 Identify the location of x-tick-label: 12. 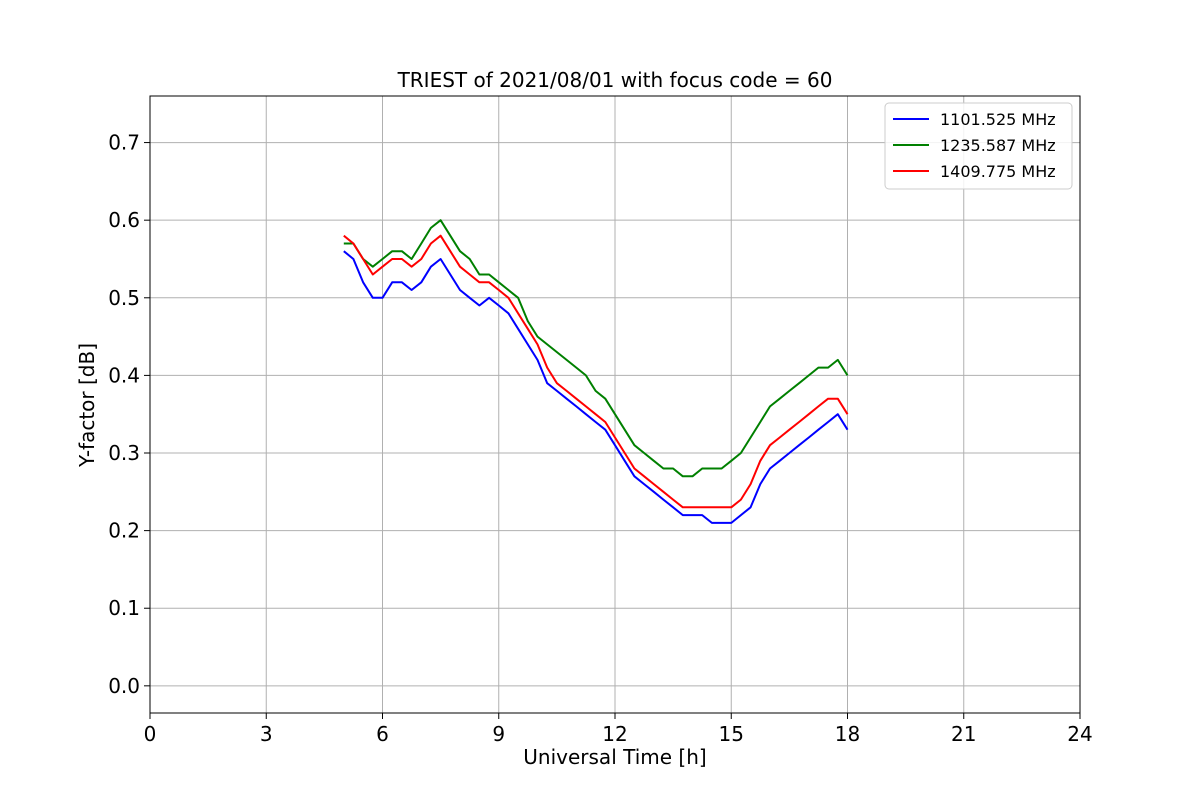
(614, 734).